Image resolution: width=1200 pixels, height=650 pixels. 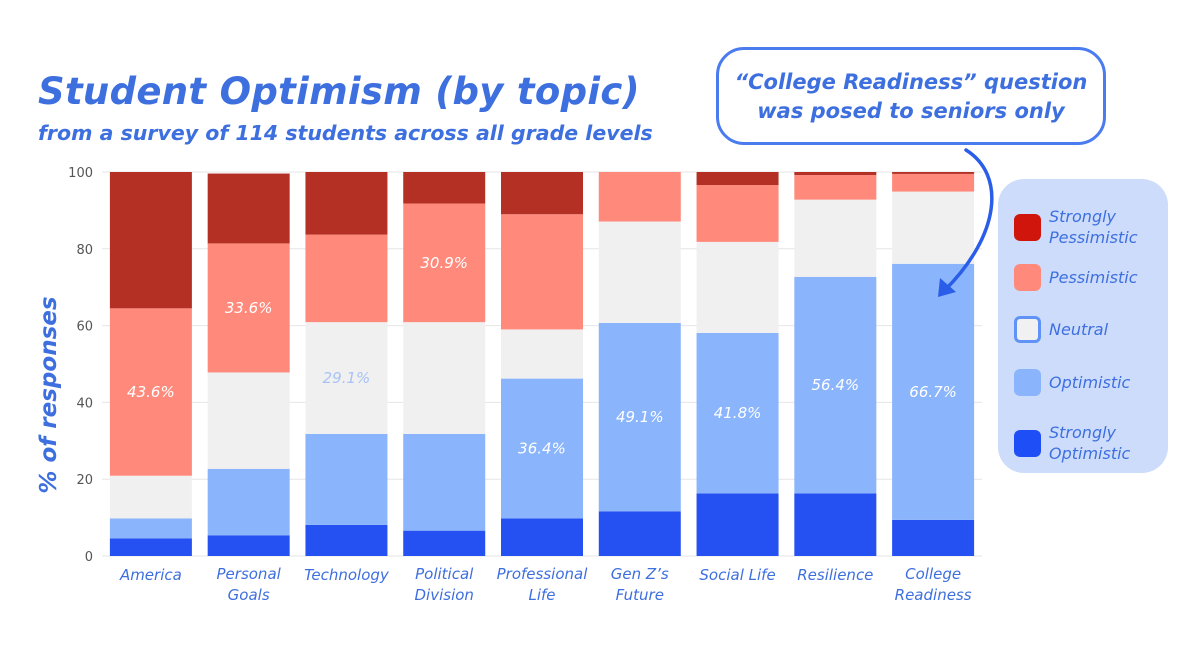 I want to click on legend-label: Optimistic, so click(x=1089, y=382).